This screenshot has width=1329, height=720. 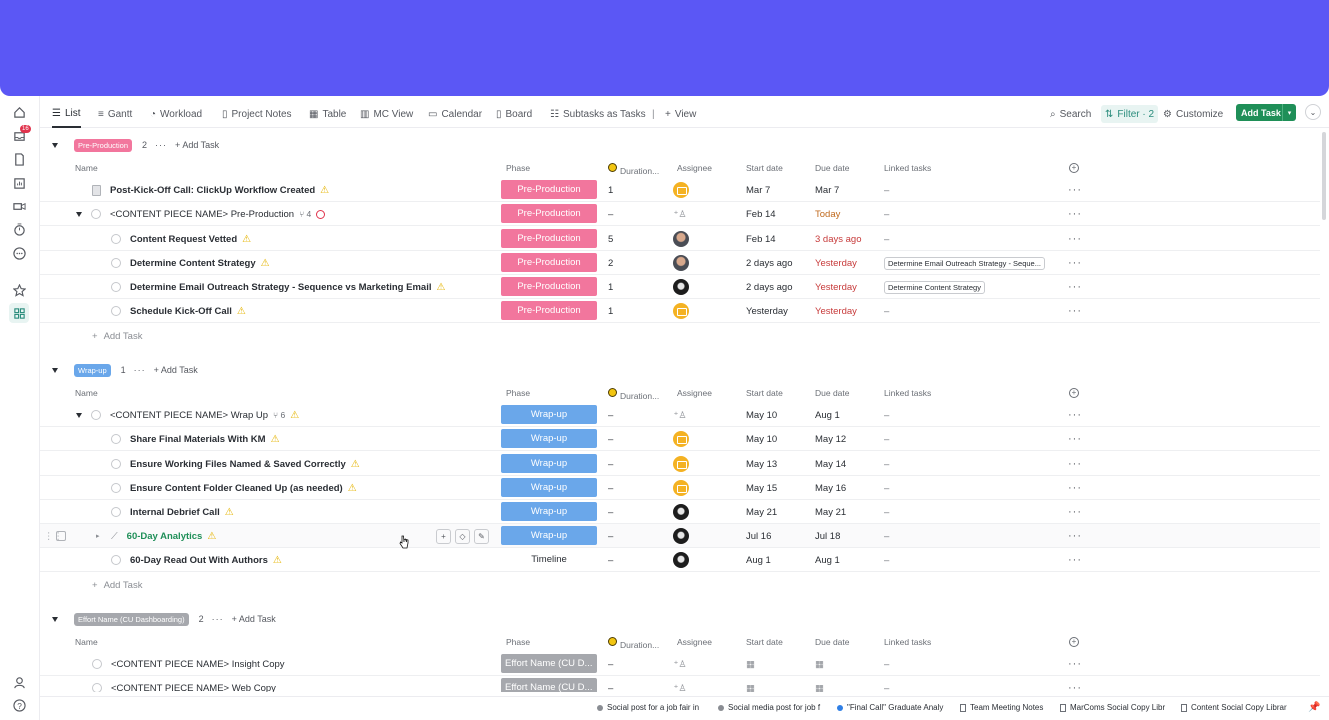 What do you see at coordinates (172, 512) in the screenshot?
I see `task-name: Internal Debrief Call ⚠` at bounding box center [172, 512].